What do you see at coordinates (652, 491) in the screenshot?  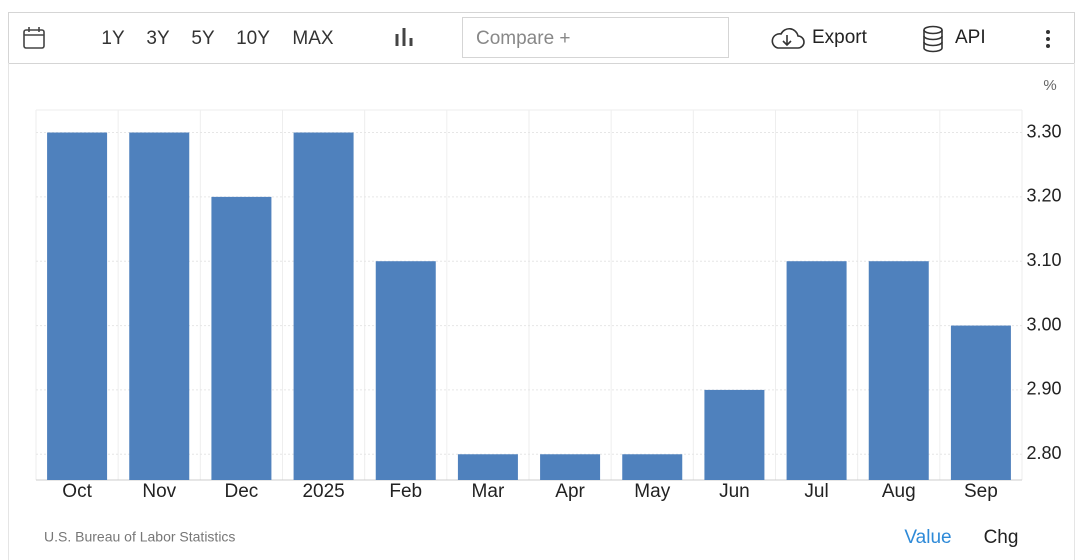 I see `x-tick-label: May` at bounding box center [652, 491].